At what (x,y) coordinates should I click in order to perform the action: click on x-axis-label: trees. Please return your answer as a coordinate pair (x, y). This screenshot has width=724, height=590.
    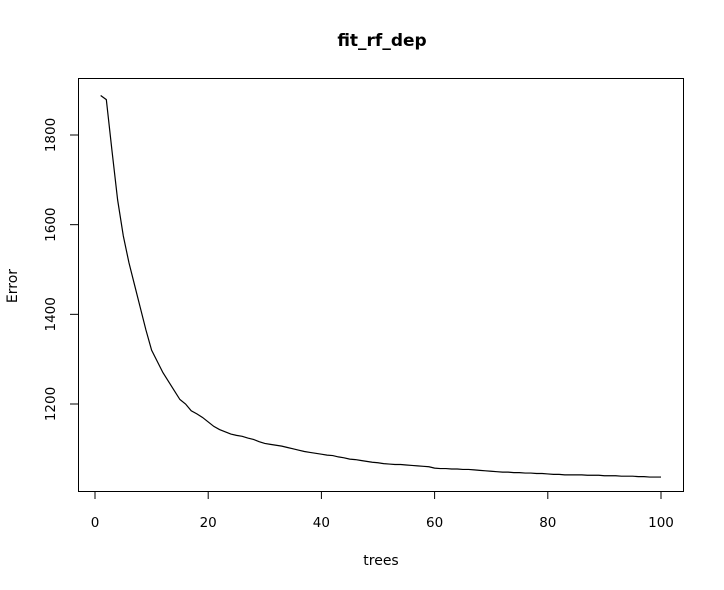
    Looking at the image, I should click on (380, 561).